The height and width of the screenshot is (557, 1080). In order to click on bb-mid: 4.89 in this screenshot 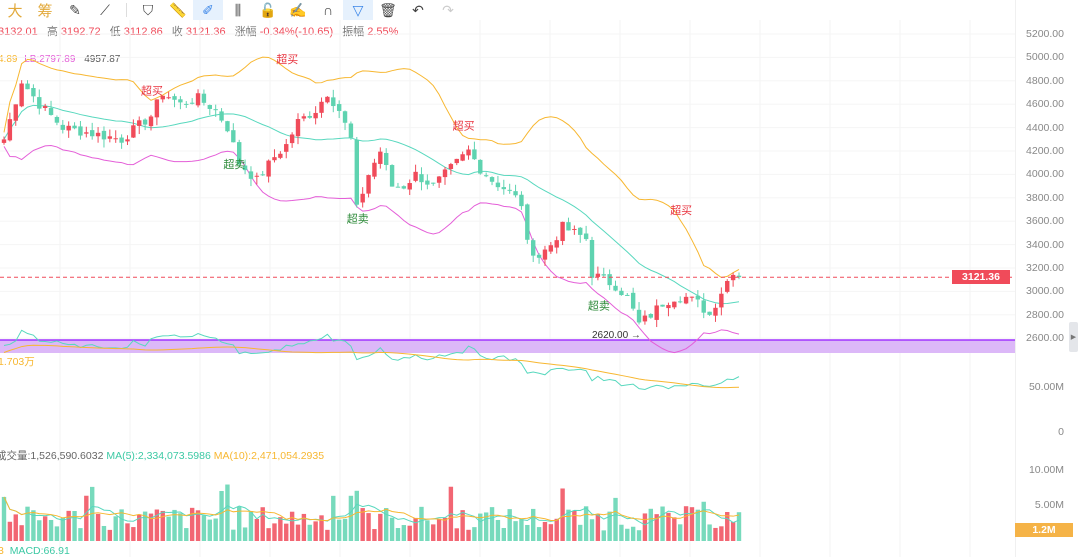, I will do `click(9, 59)`.